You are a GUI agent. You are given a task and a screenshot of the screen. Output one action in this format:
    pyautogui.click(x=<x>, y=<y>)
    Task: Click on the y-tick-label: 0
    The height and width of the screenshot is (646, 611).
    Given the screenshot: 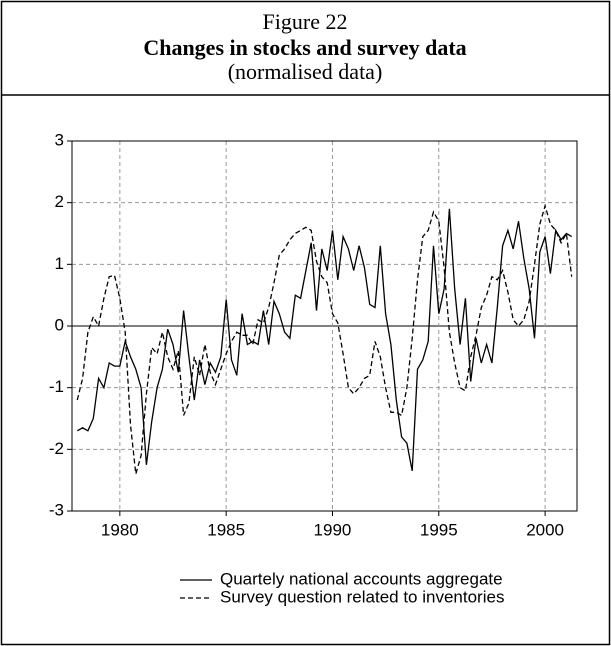 What is the action you would take?
    pyautogui.click(x=59, y=324)
    